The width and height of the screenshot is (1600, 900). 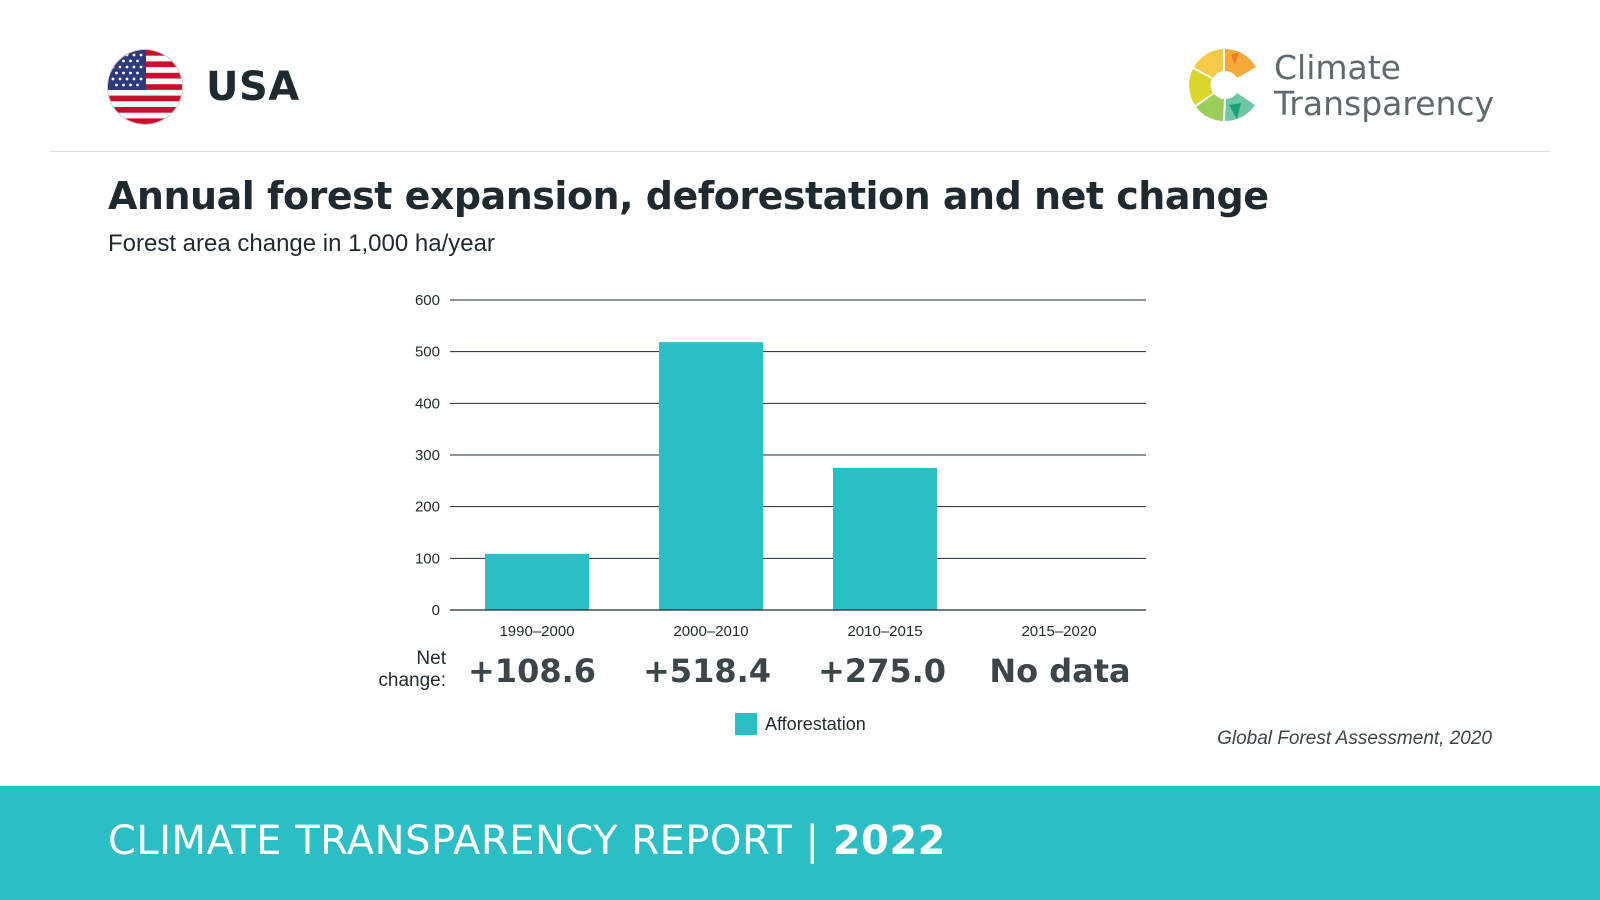 What do you see at coordinates (145, 87) in the screenshot?
I see `usa-flag-icon` at bounding box center [145, 87].